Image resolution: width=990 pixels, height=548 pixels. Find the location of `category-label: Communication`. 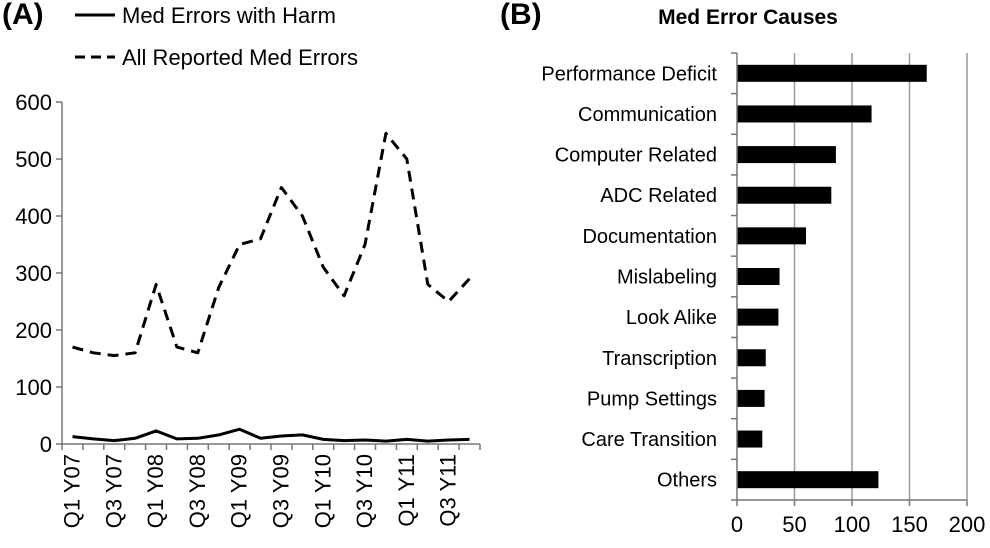

category-label: Communication is located at coordinates (647, 115).